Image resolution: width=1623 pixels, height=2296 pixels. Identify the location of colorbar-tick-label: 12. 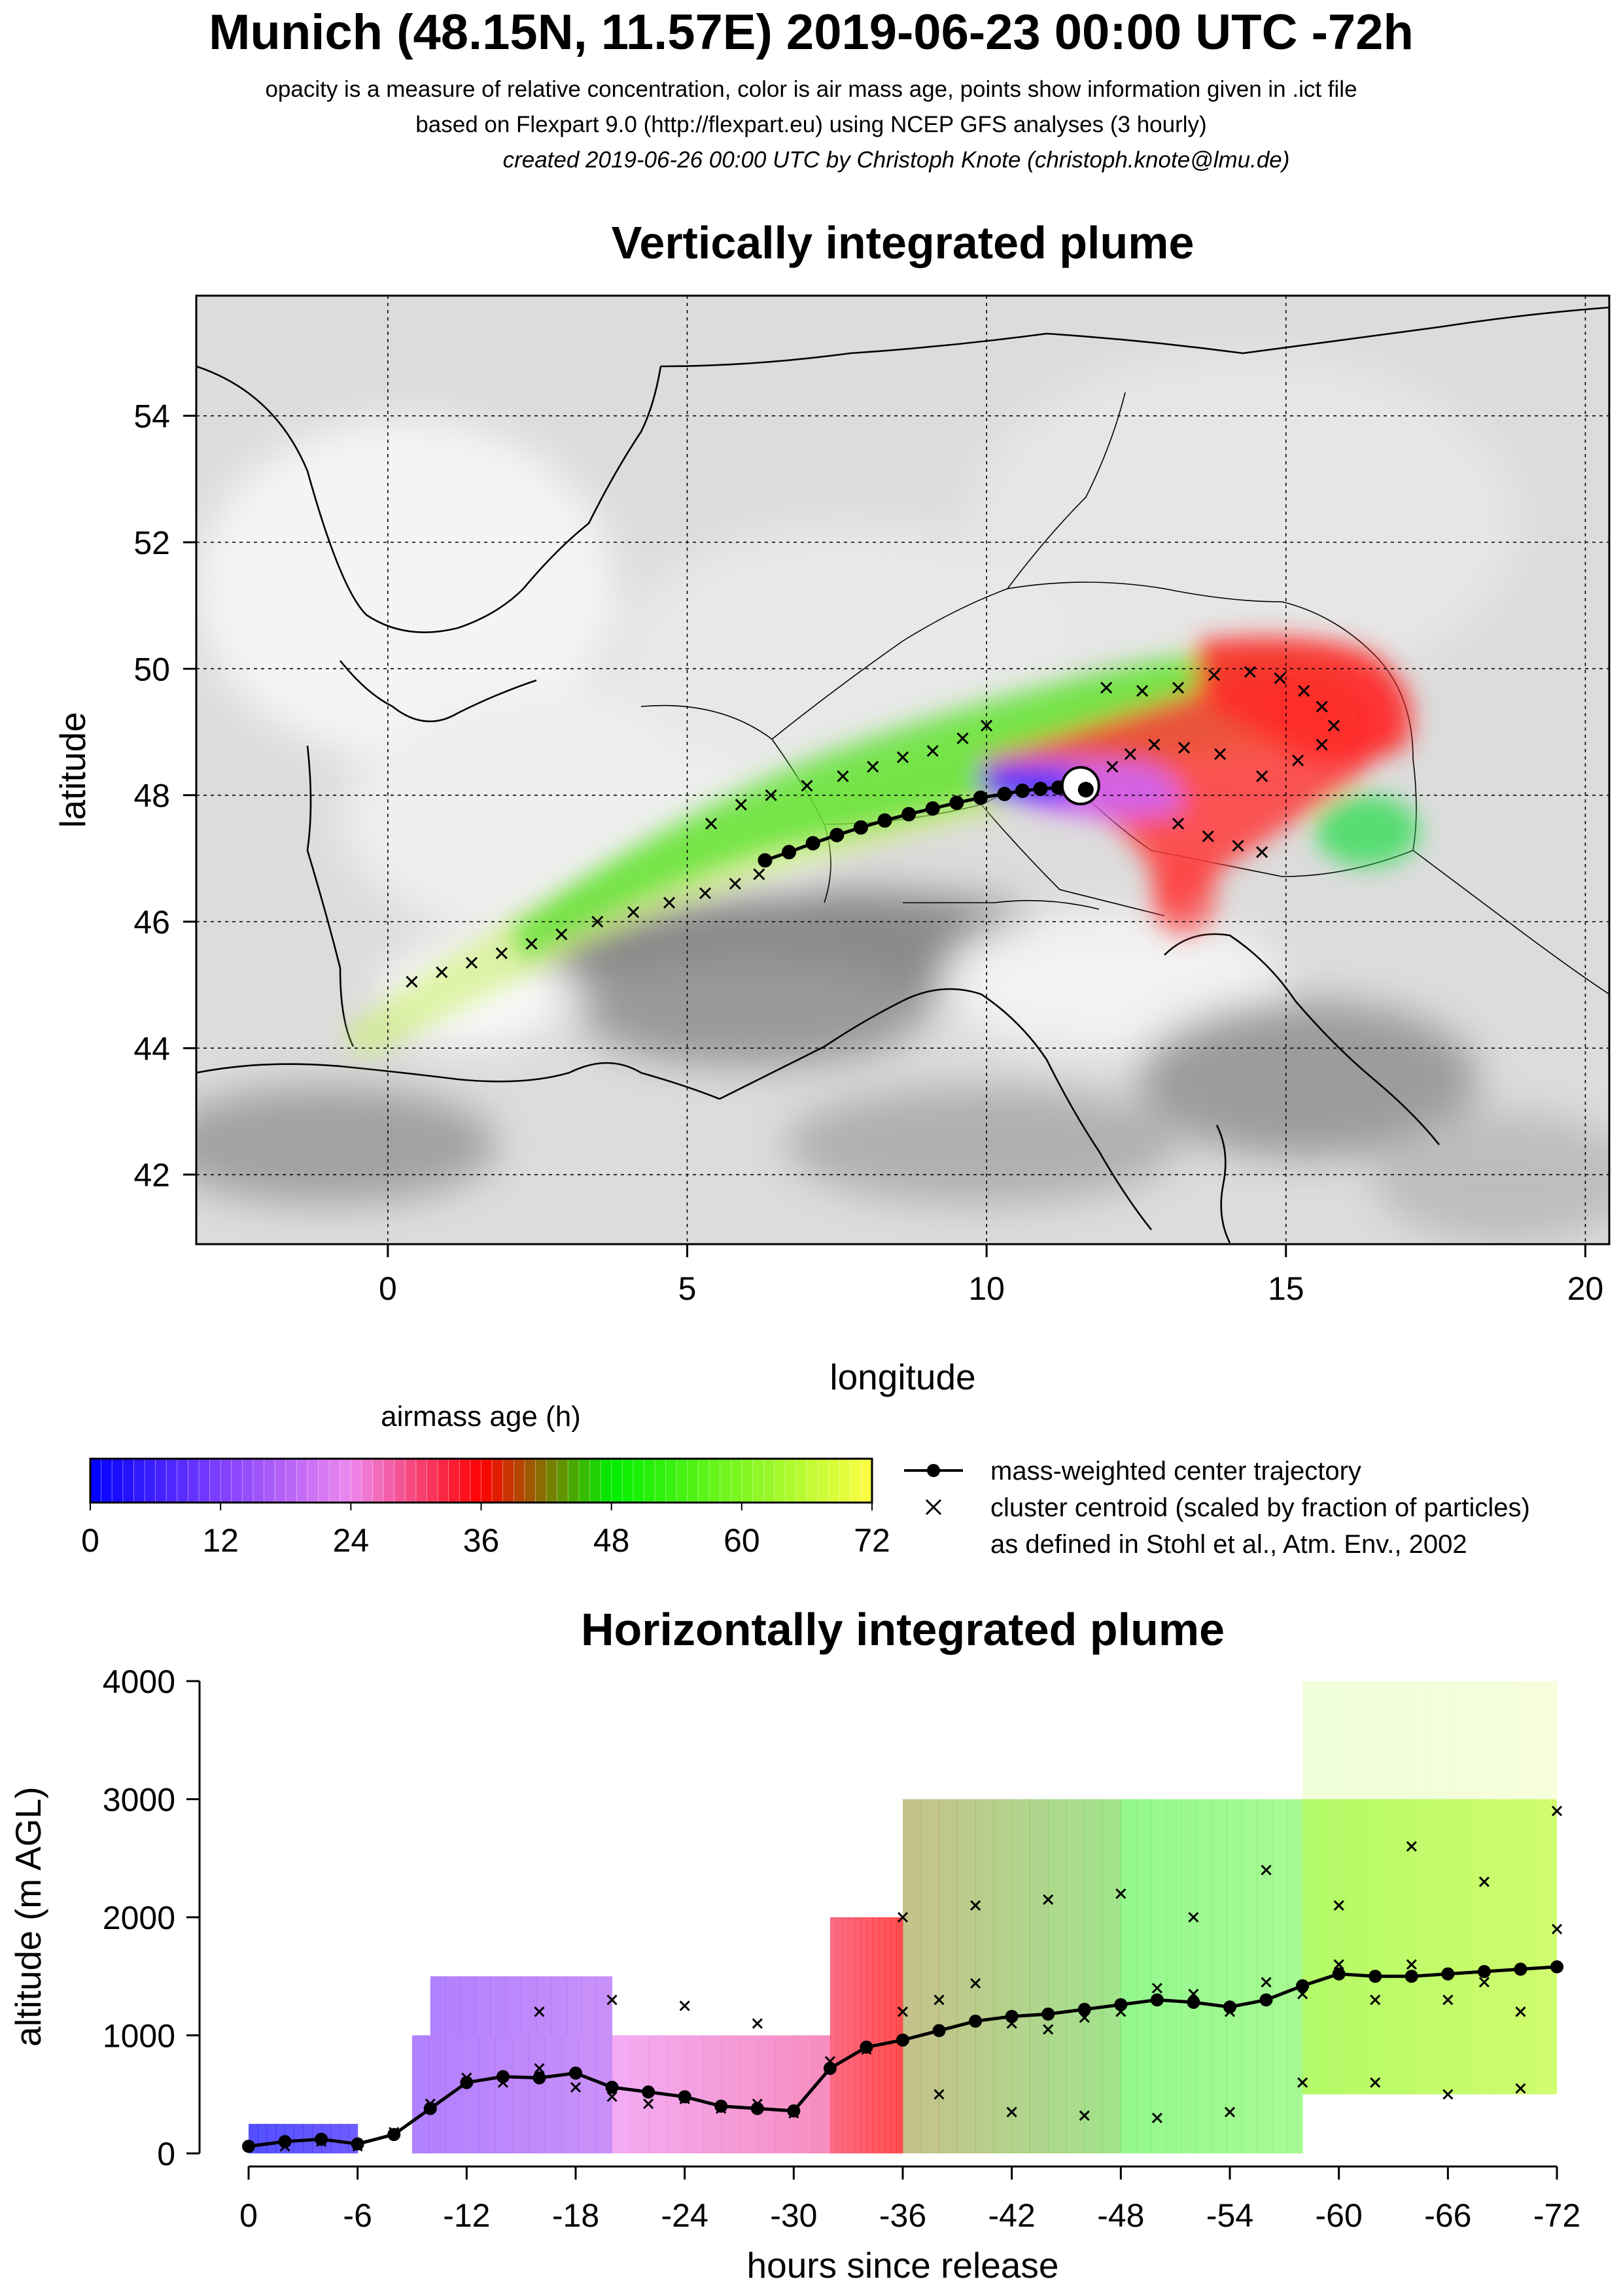
(221, 1540).